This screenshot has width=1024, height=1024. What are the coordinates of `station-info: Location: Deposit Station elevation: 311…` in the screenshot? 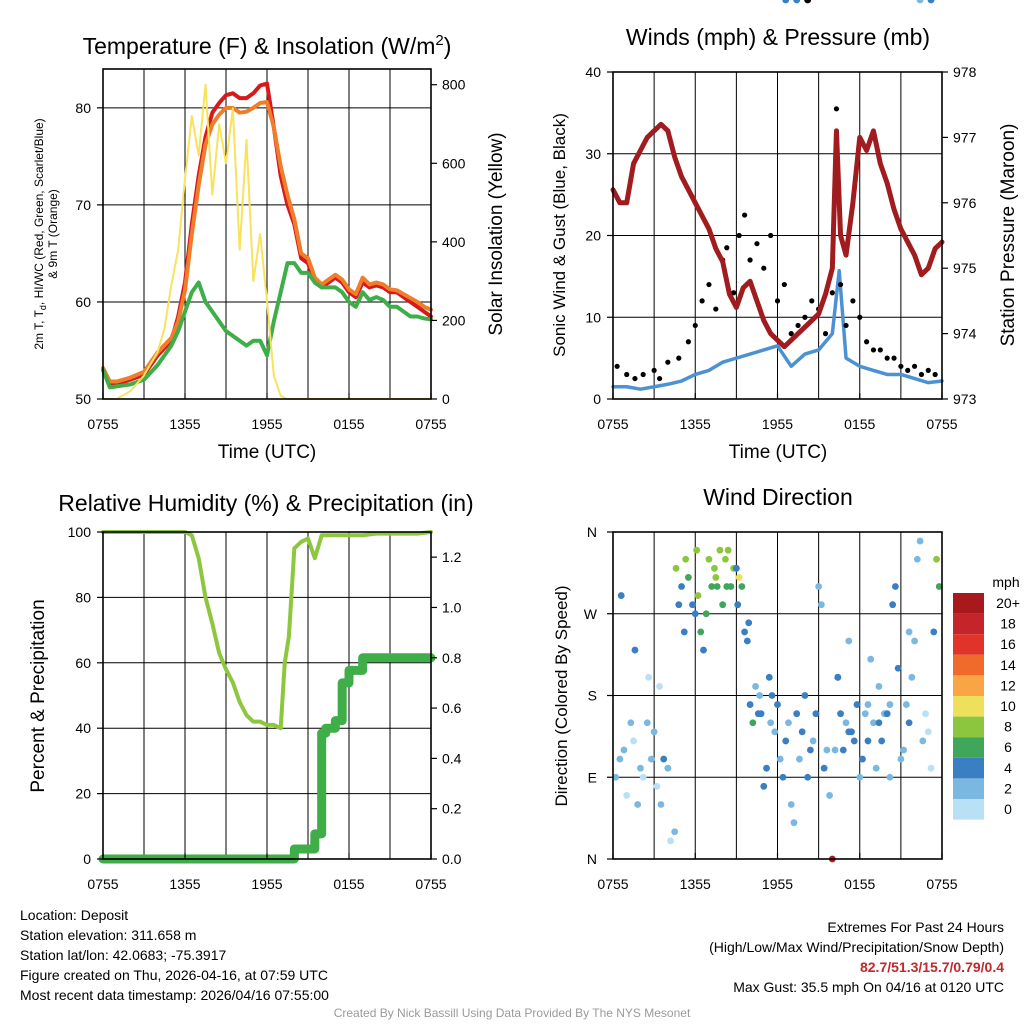 It's located at (174, 955).